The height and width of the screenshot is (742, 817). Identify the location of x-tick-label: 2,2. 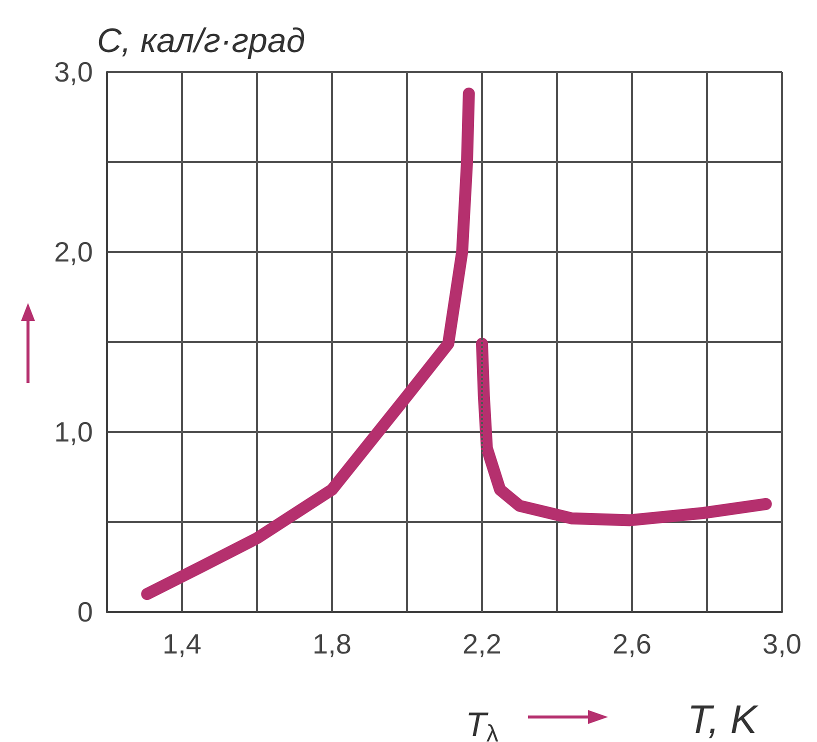
(482, 644).